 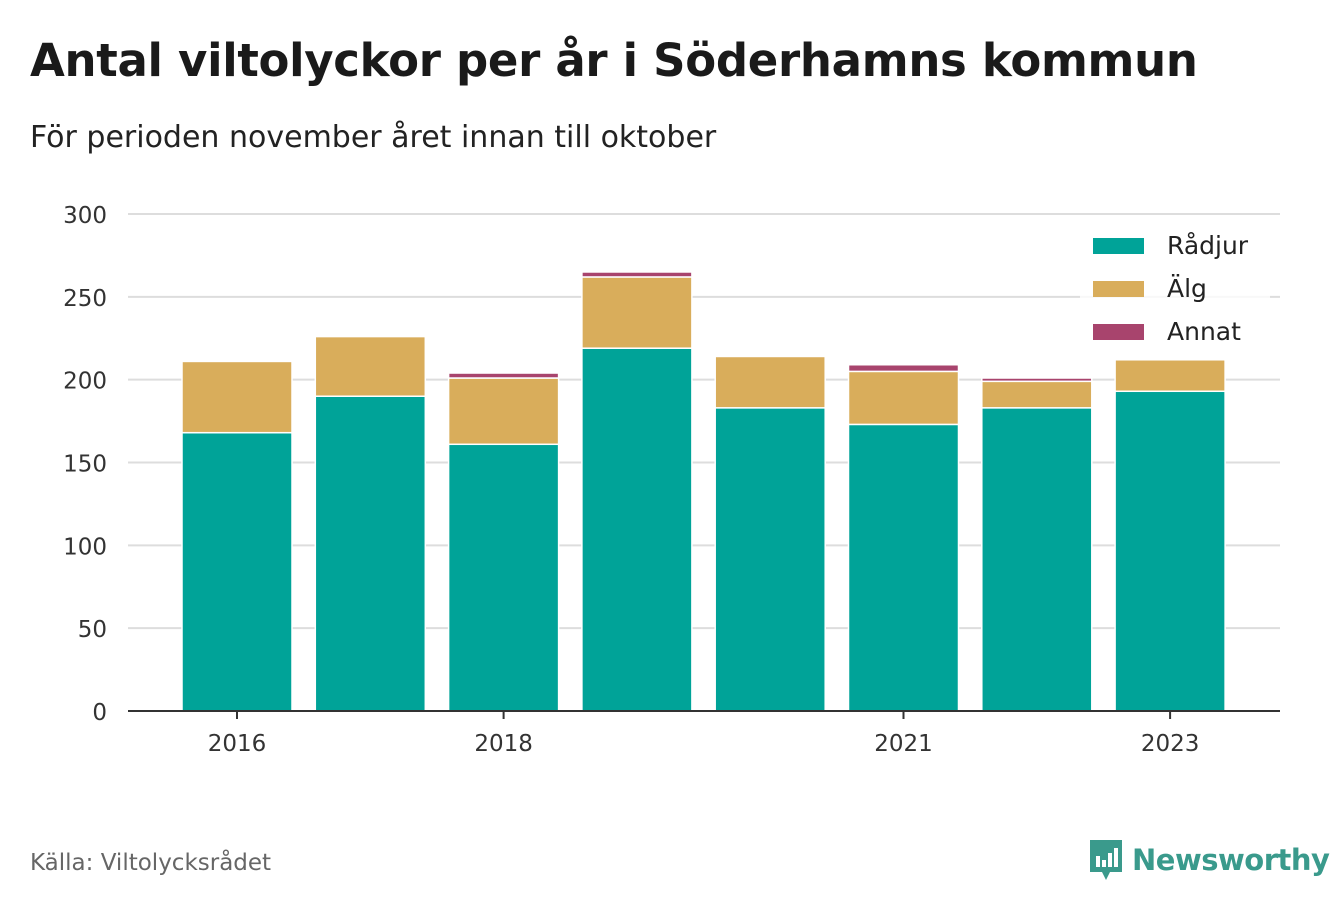 What do you see at coordinates (99, 713) in the screenshot?
I see `y-tick-label: 0` at bounding box center [99, 713].